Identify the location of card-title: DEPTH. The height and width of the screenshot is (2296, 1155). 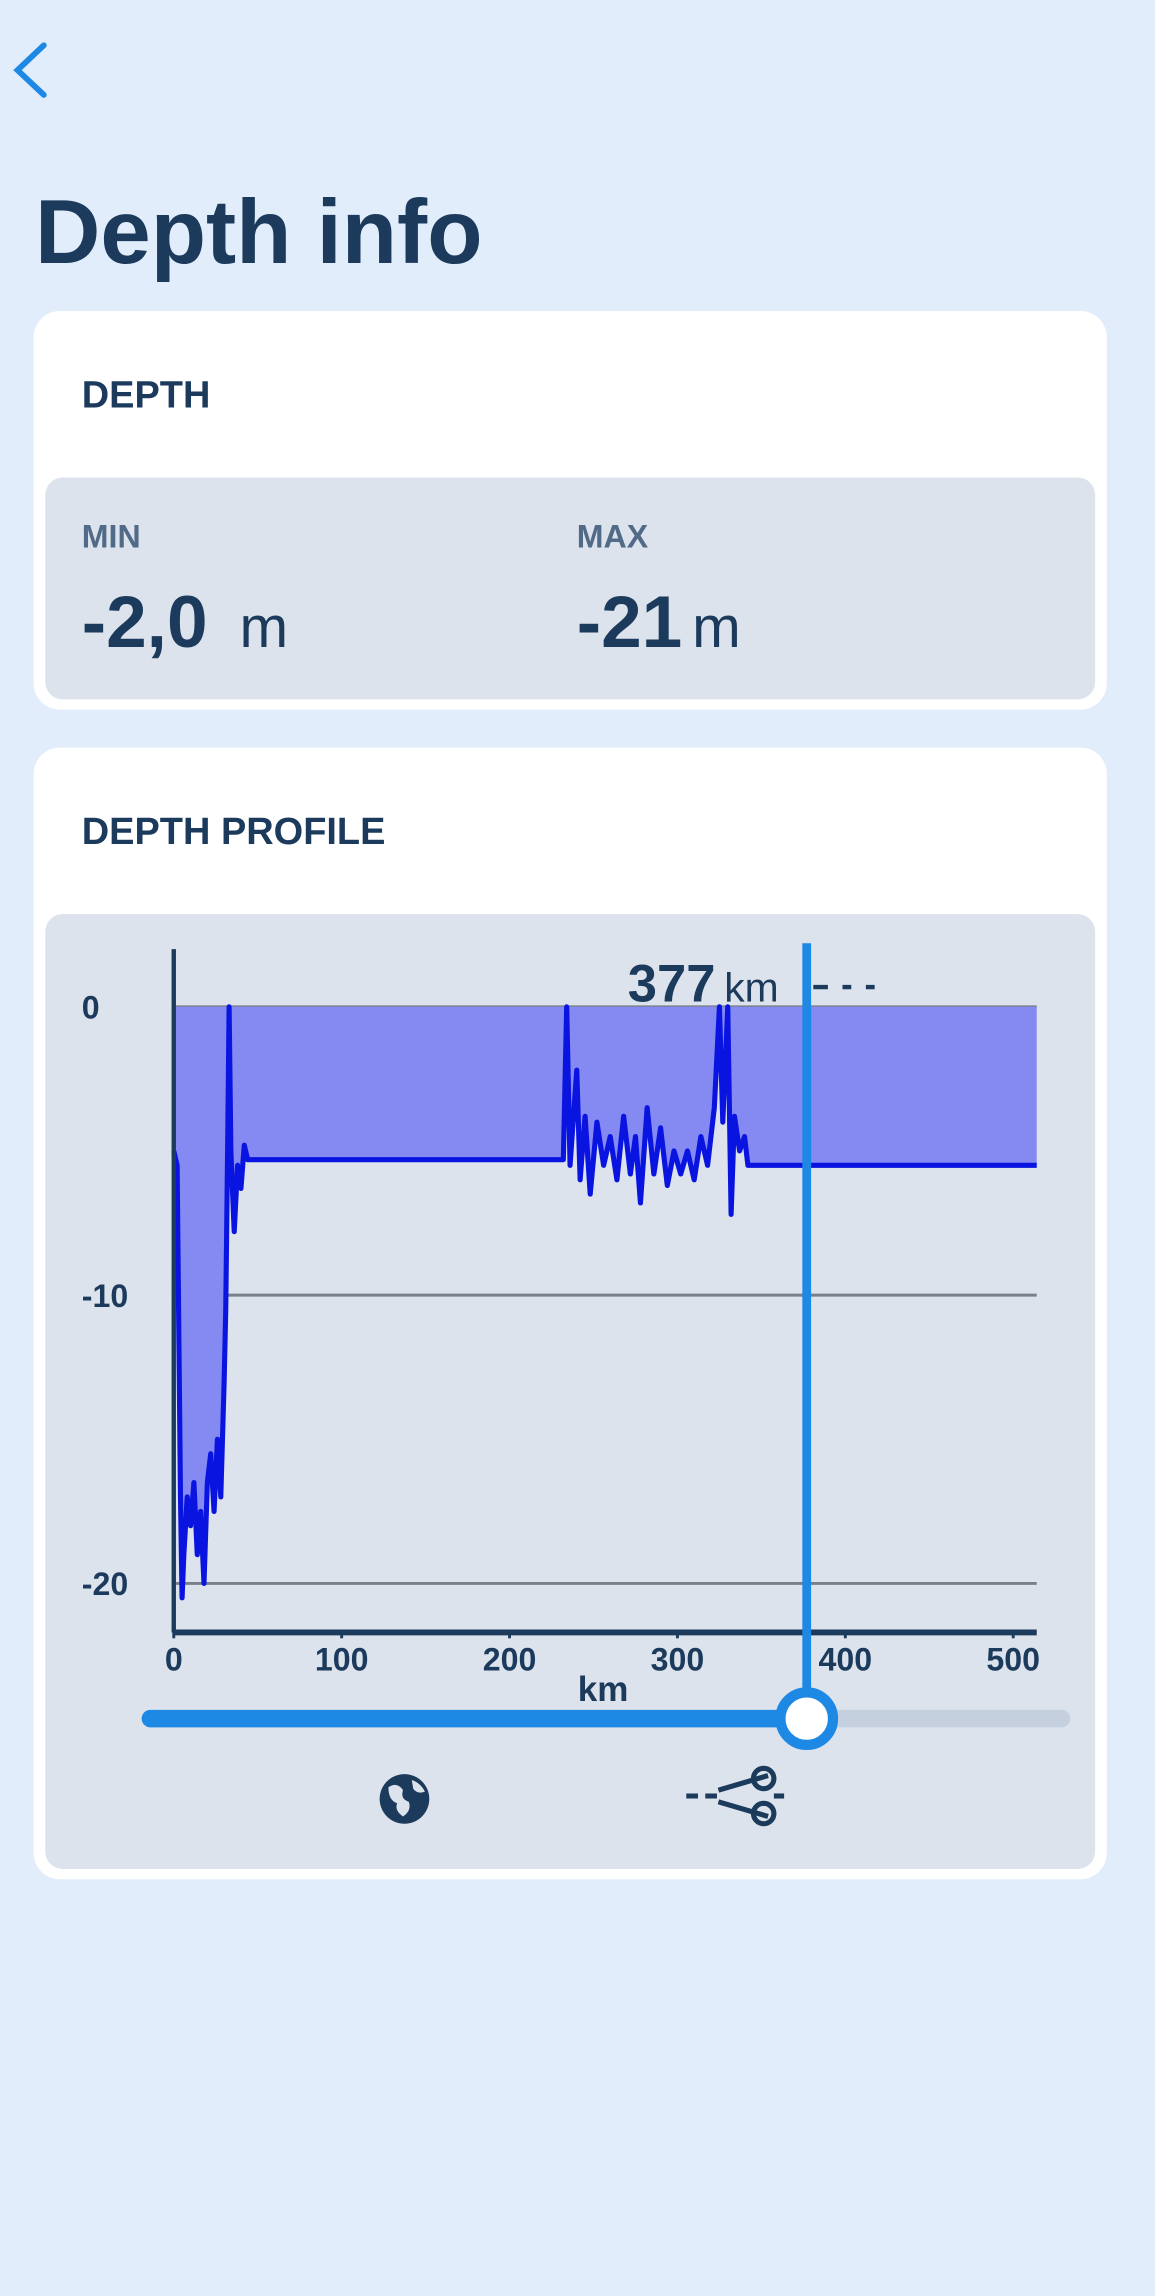
(146, 395).